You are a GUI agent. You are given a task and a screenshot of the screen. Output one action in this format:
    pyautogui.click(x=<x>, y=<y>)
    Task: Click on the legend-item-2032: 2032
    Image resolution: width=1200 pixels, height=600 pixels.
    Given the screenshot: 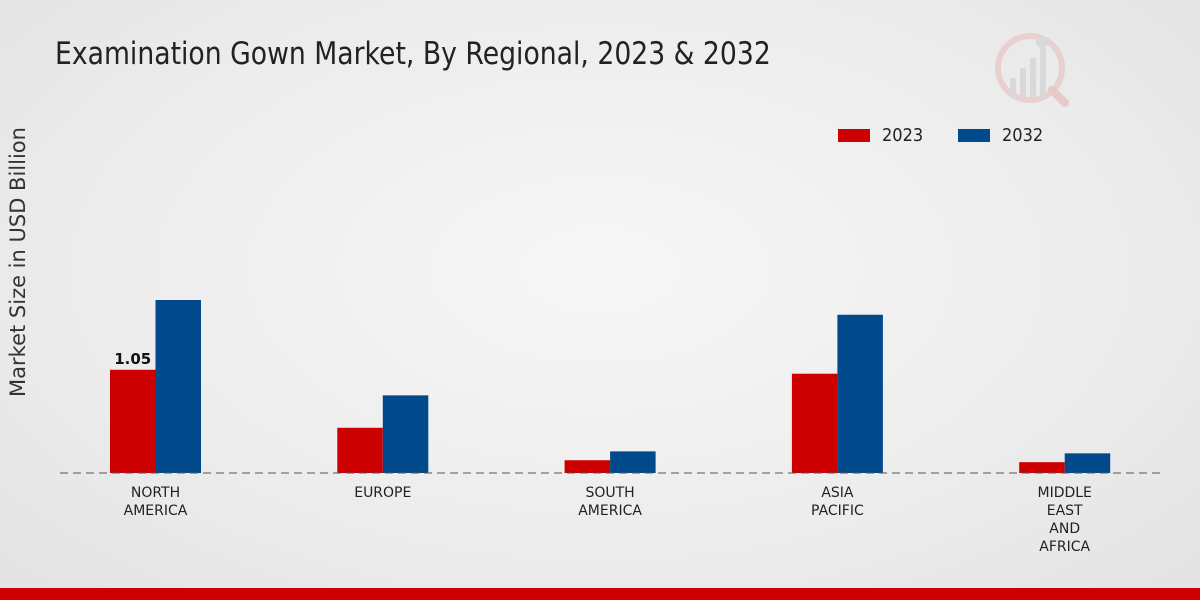 What is the action you would take?
    pyautogui.click(x=1003, y=135)
    